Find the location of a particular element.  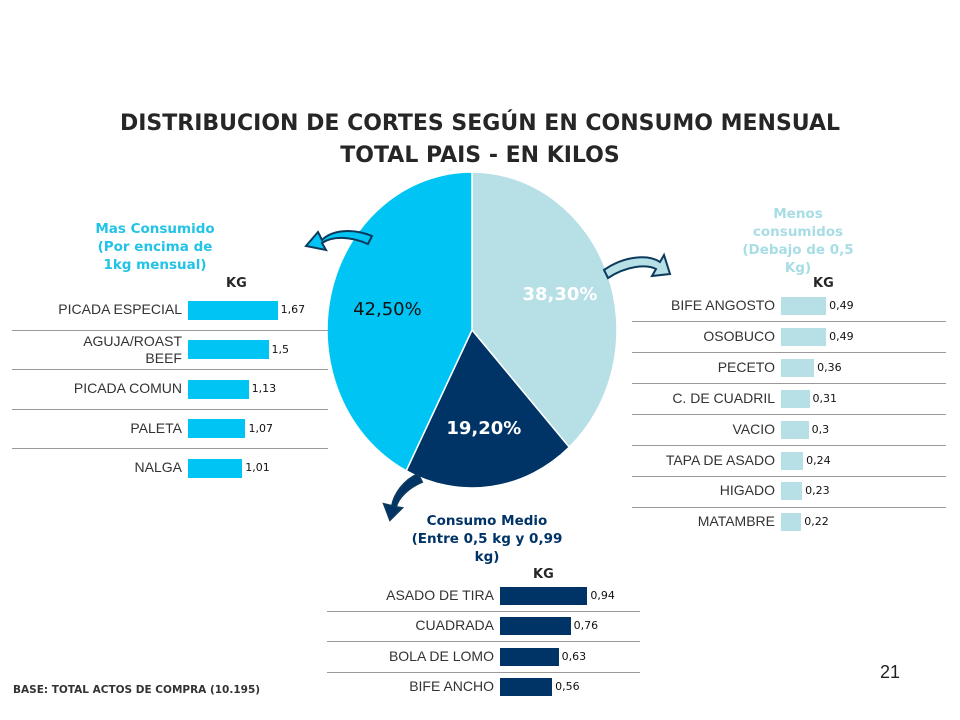

value-label: 0,22 is located at coordinates (816, 522).